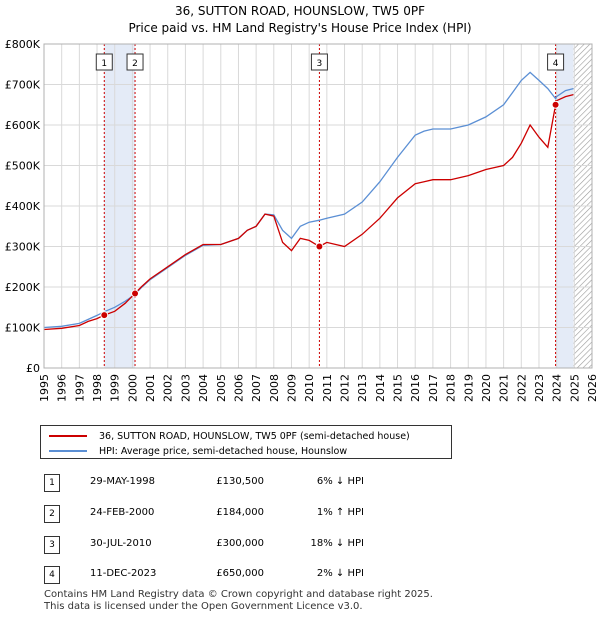 This screenshot has height=620, width=600. What do you see at coordinates (68, 436) in the screenshot?
I see `legend-swatch-red` at bounding box center [68, 436].